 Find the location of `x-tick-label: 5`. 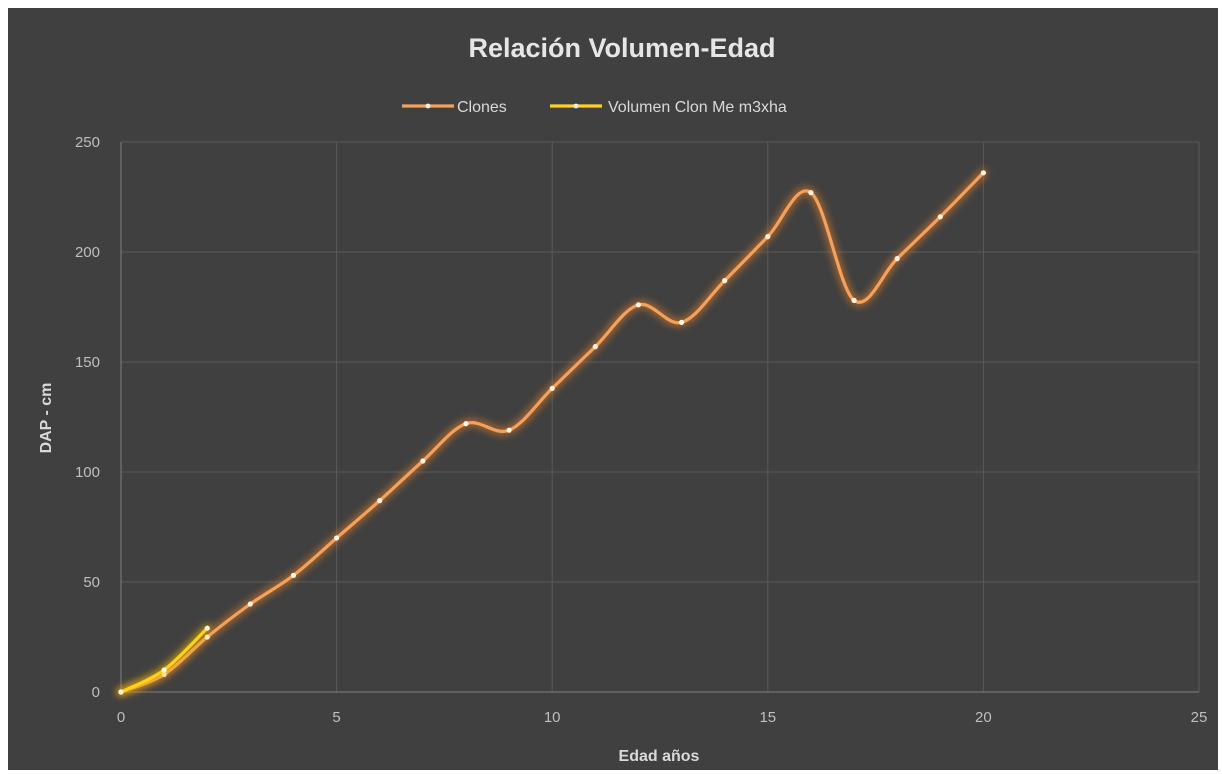

x-tick-label: 5 is located at coordinates (336, 717).